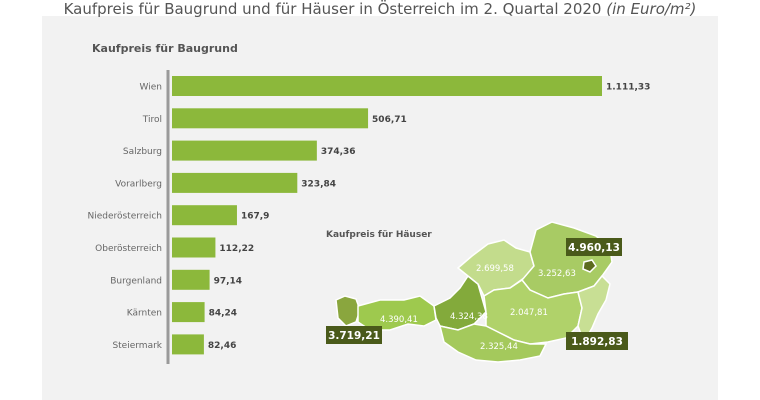  What do you see at coordinates (594, 309) in the screenshot?
I see `map-region-burgenland` at bounding box center [594, 309].